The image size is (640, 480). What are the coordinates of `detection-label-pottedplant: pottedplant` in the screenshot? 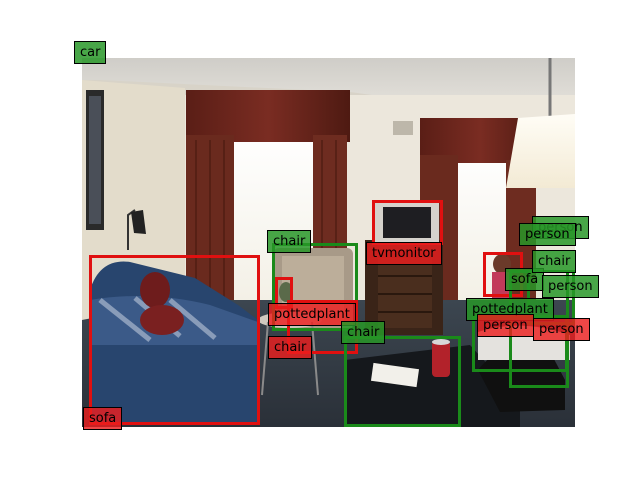 It's located at (312, 314).